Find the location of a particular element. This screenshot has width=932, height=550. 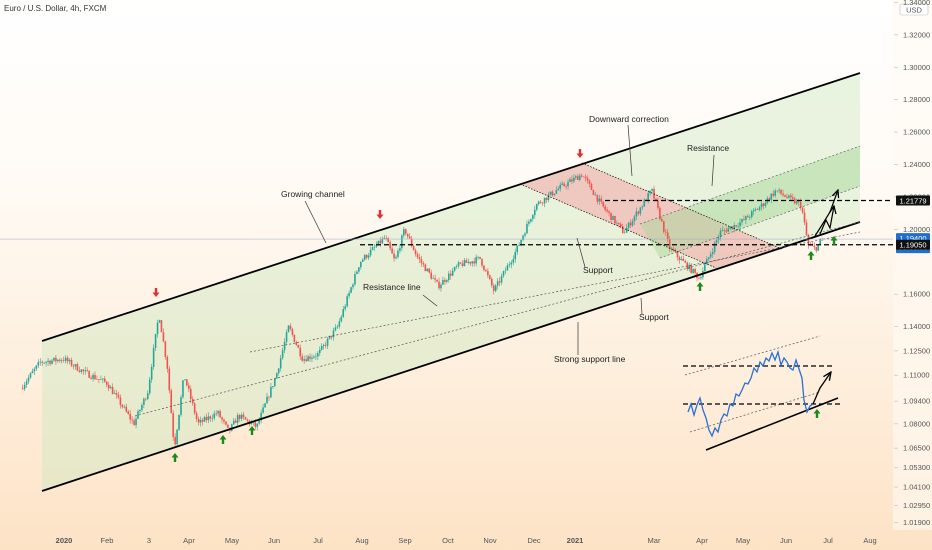

x-tick-label: Dec is located at coordinates (534, 540).